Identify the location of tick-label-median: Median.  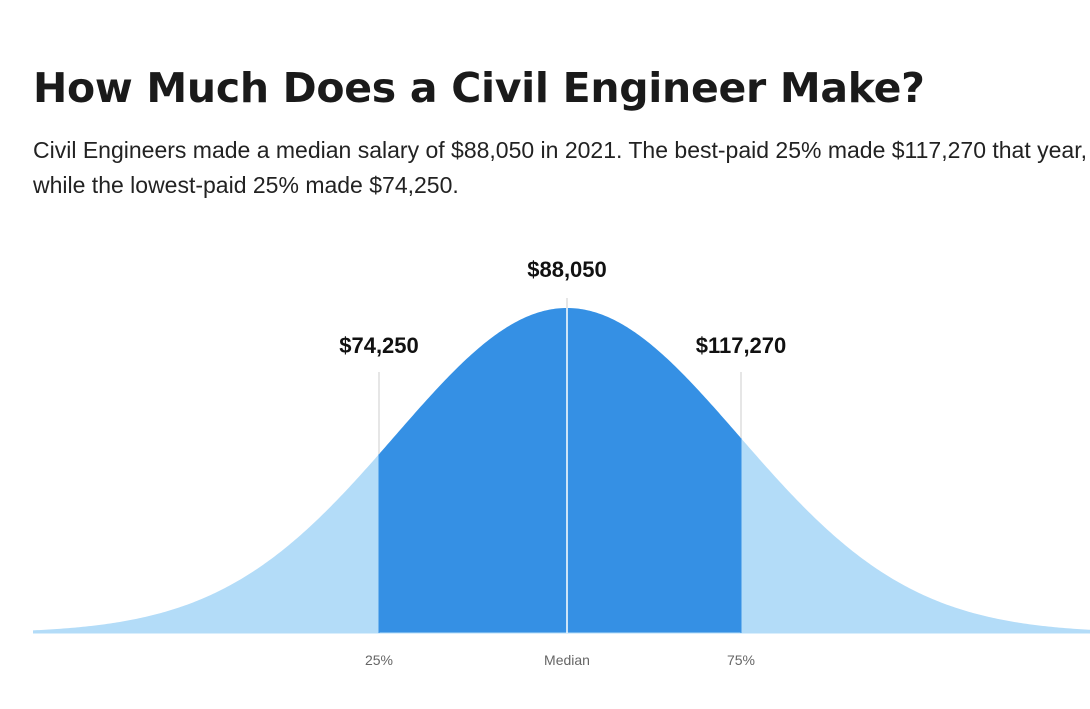
(567, 660).